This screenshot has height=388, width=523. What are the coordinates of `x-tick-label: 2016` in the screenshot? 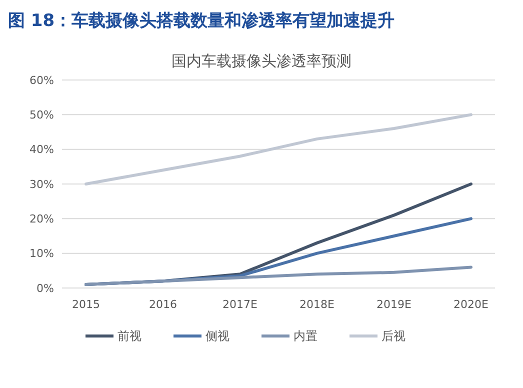 It's located at (163, 304).